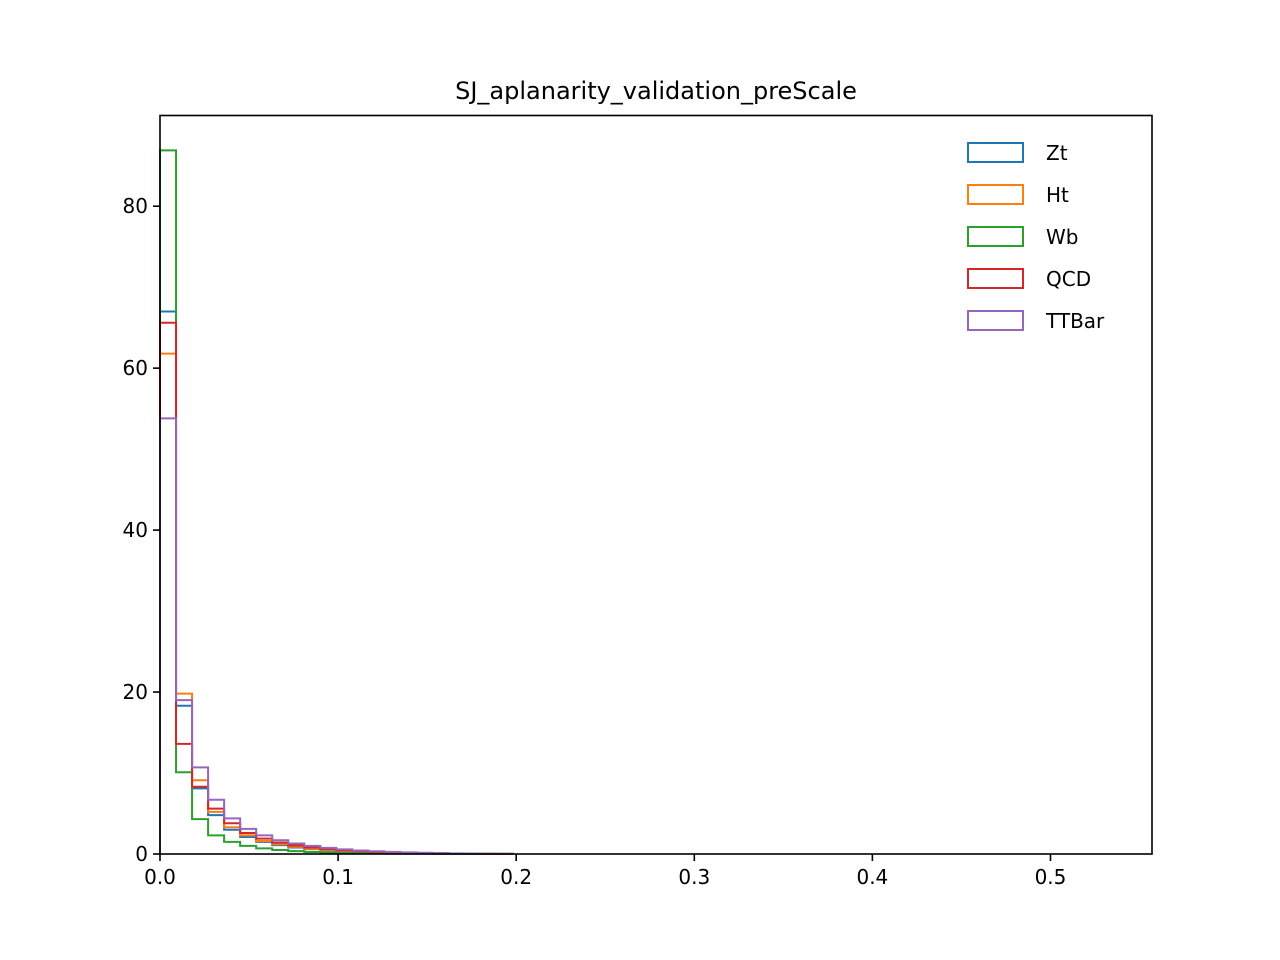 Image resolution: width=1280 pixels, height=960 pixels. What do you see at coordinates (1075, 321) in the screenshot?
I see `legend-label-ttbar: TTBar` at bounding box center [1075, 321].